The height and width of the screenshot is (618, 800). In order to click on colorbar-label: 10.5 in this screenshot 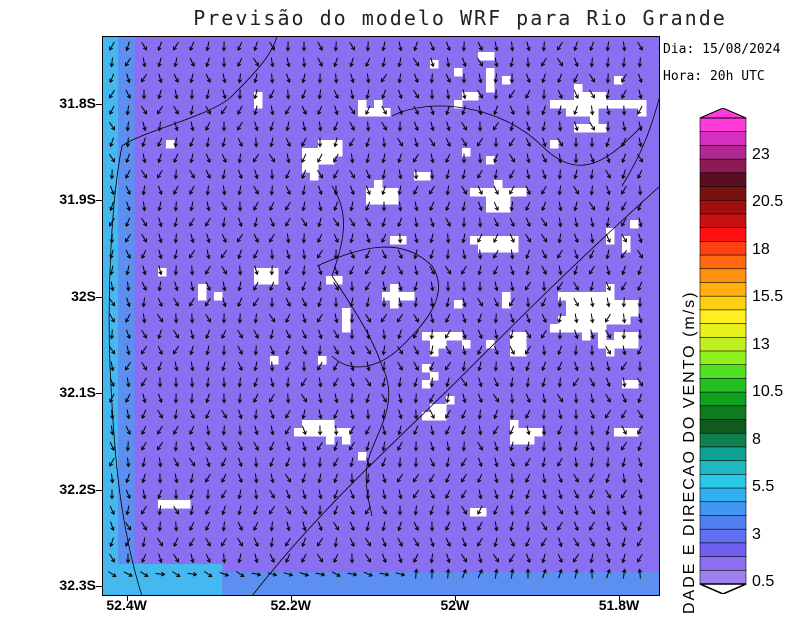, I will do `click(768, 392)`.